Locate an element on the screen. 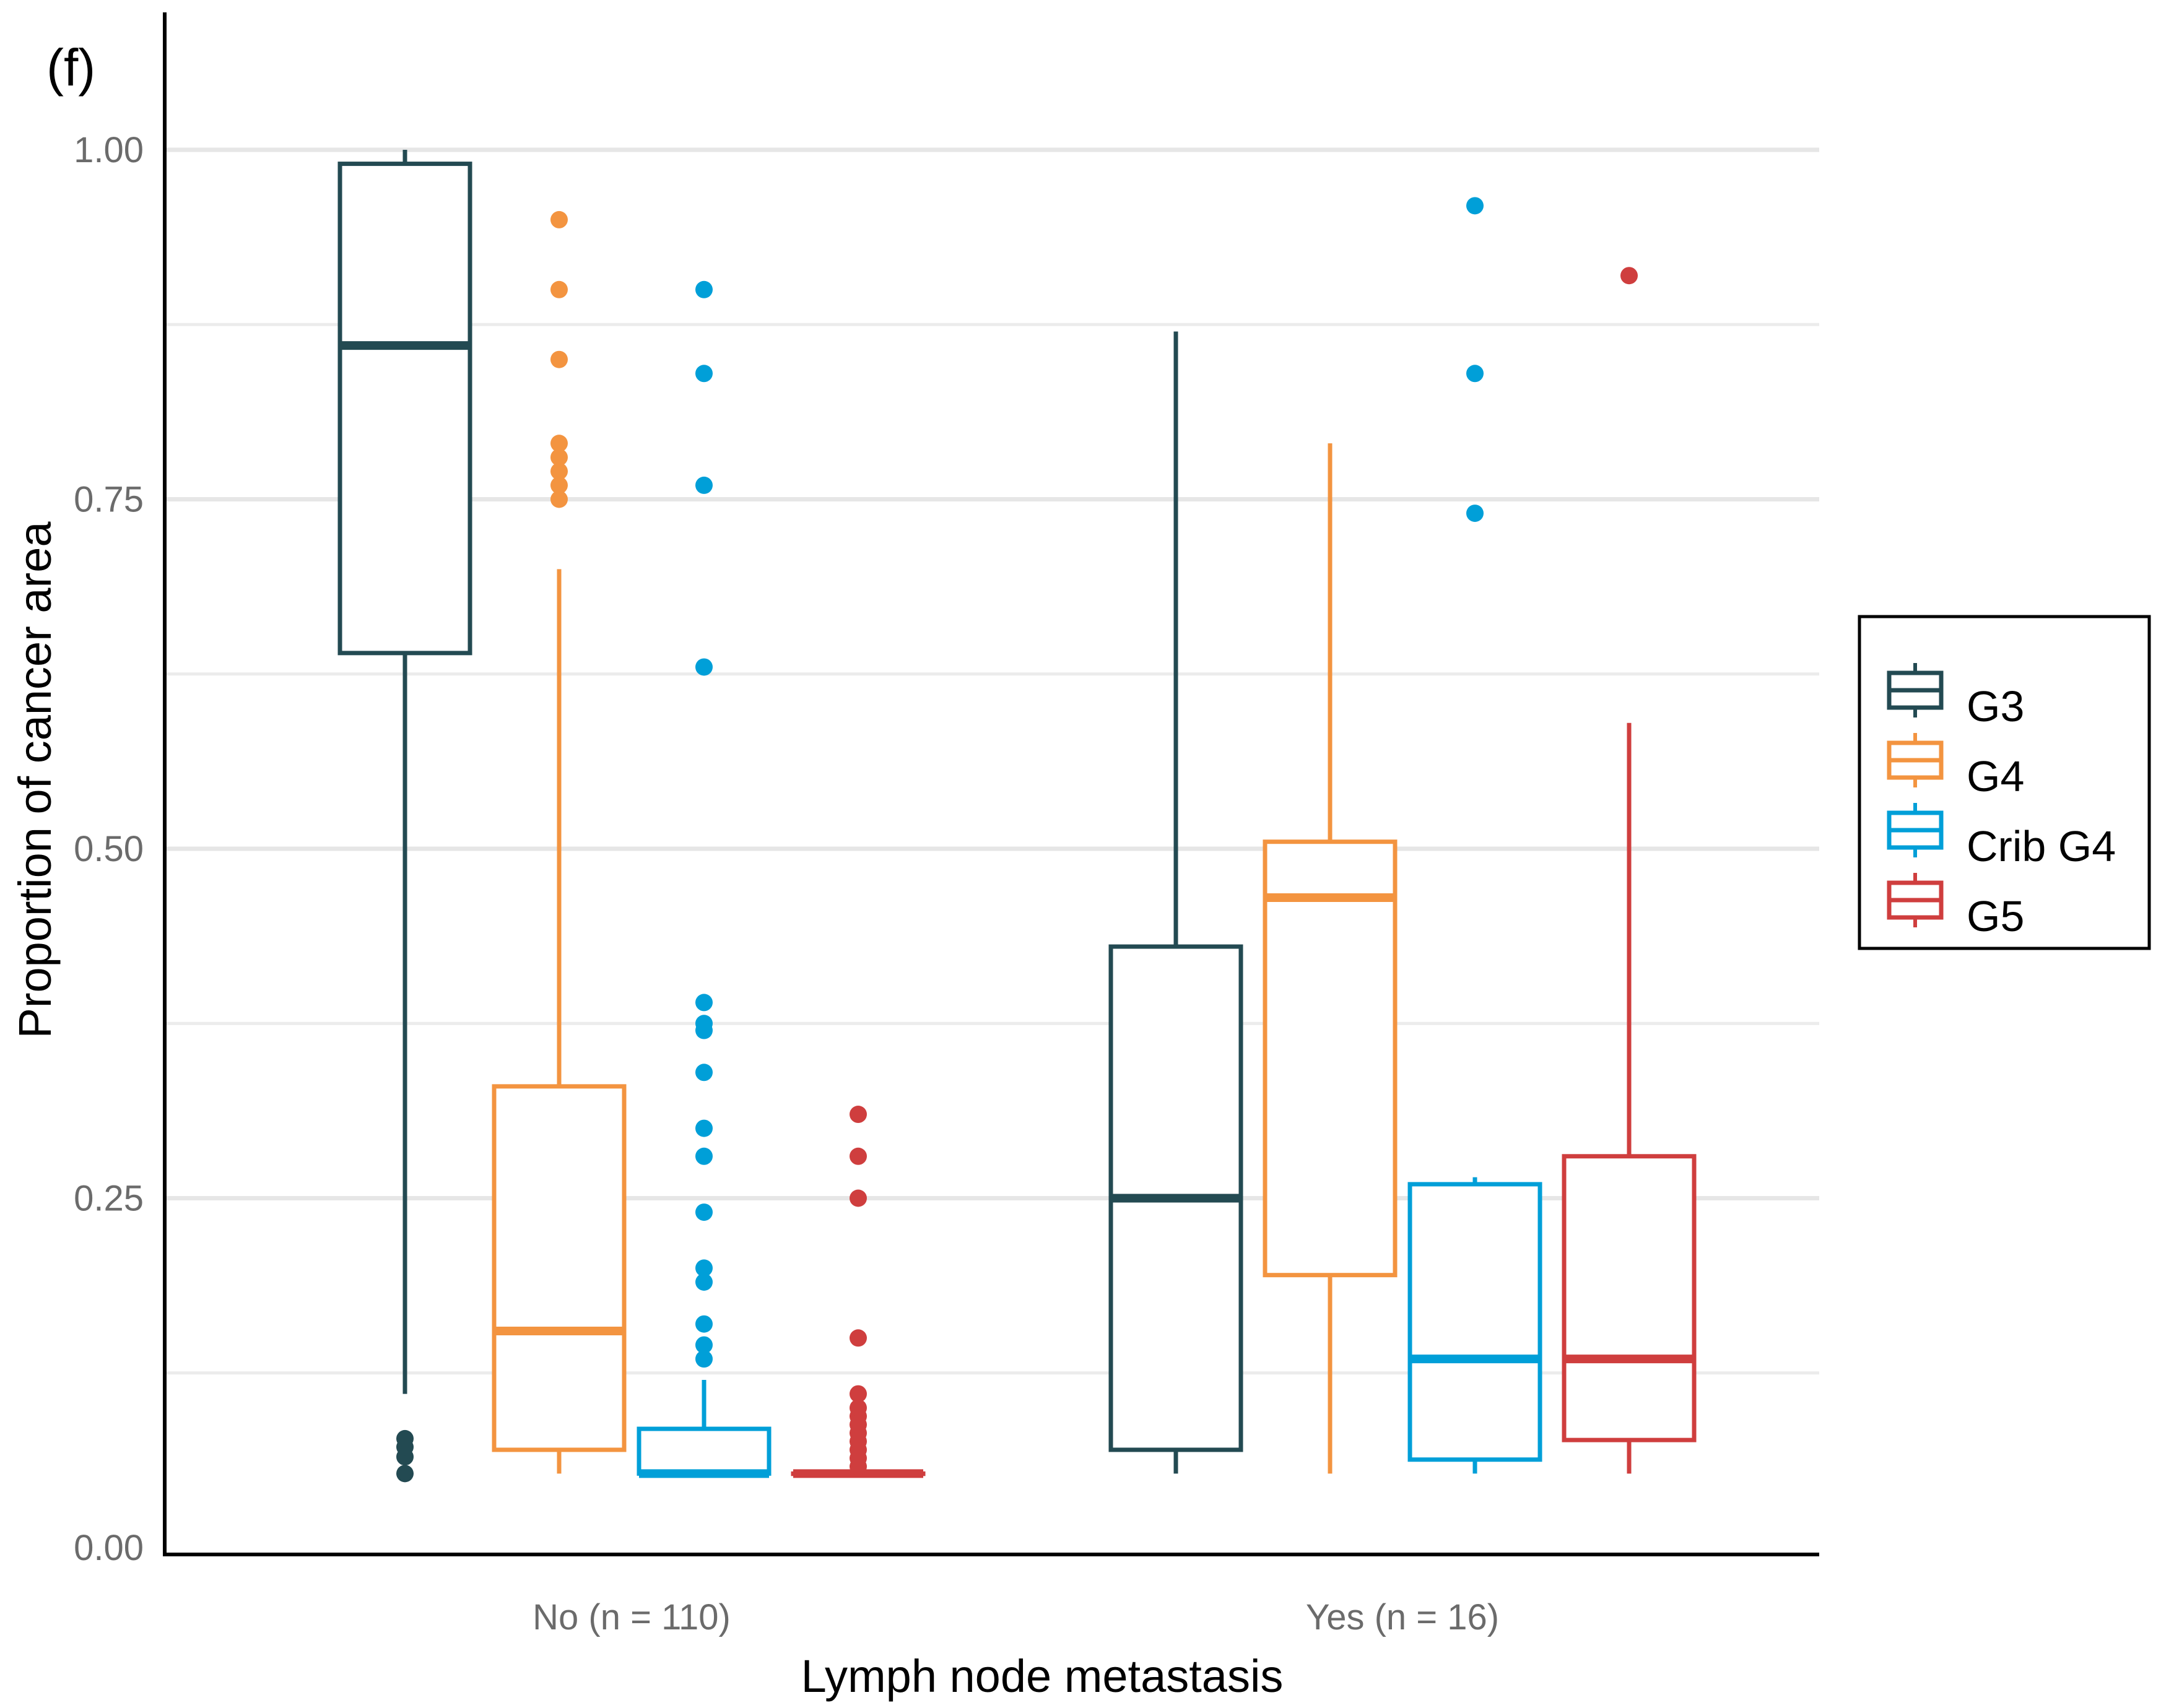 This screenshot has width=2161, height=1708. box-g5-yes is located at coordinates (1629, 870).